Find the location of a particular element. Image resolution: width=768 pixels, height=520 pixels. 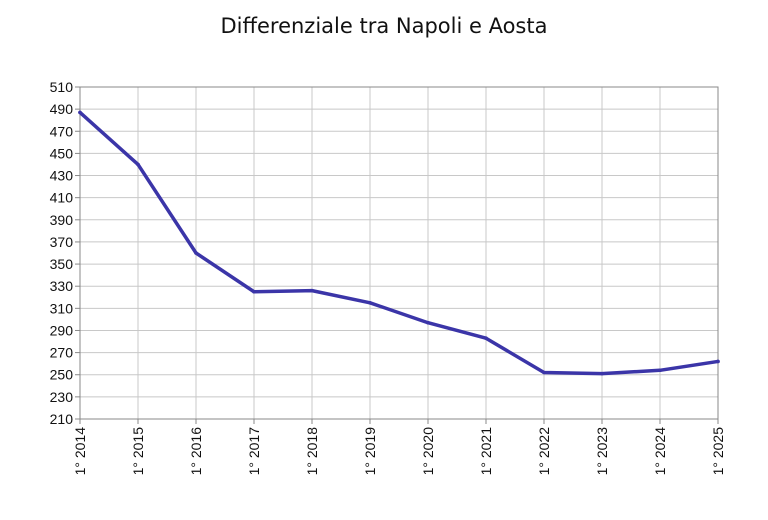

chart-title: Differenziale tra Napoli e Aosta is located at coordinates (384, 26).